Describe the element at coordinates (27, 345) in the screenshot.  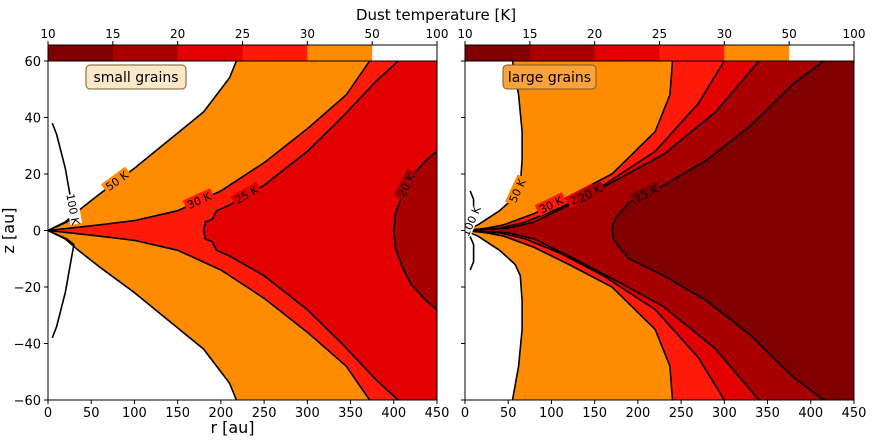
I see `y-tick-label: −40` at that location.